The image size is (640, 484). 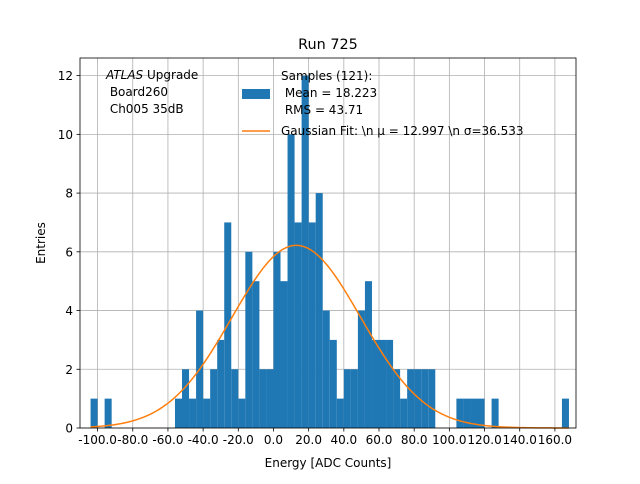 I want to click on board-label: Board260, so click(x=137, y=92).